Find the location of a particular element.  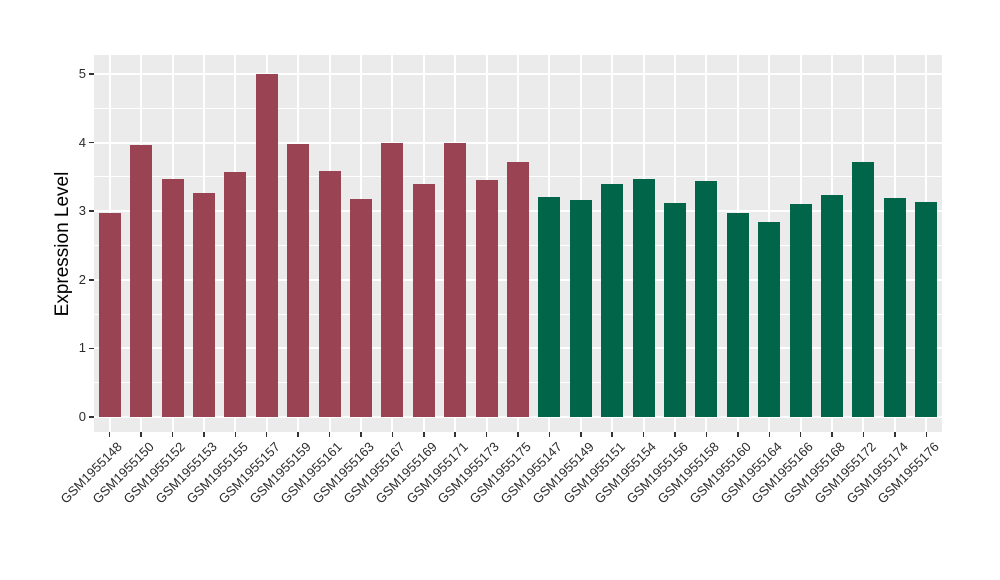

bar-GSM1955153 is located at coordinates (203, 304).